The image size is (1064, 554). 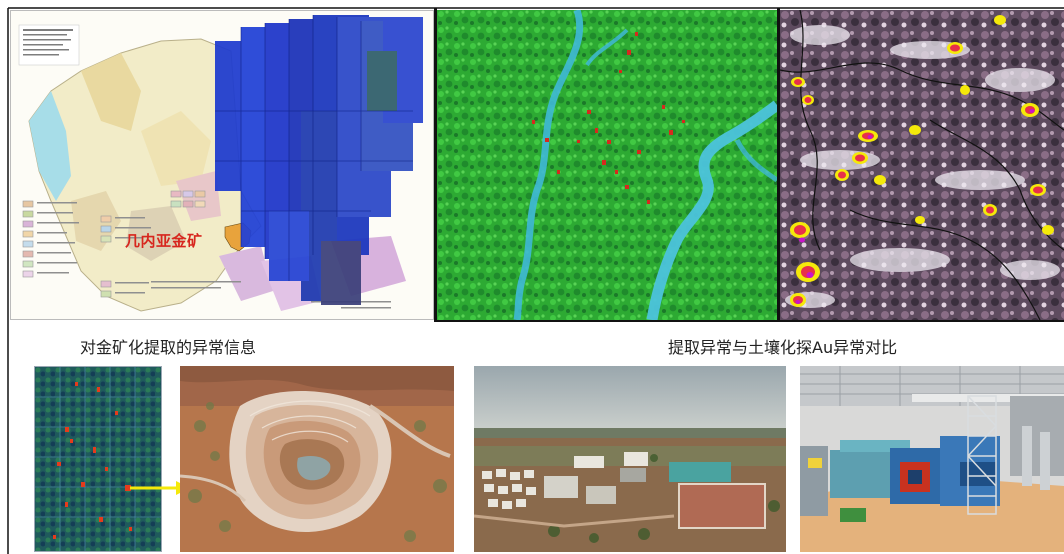 I want to click on open-pit-mine-graphic, so click(x=317, y=459).